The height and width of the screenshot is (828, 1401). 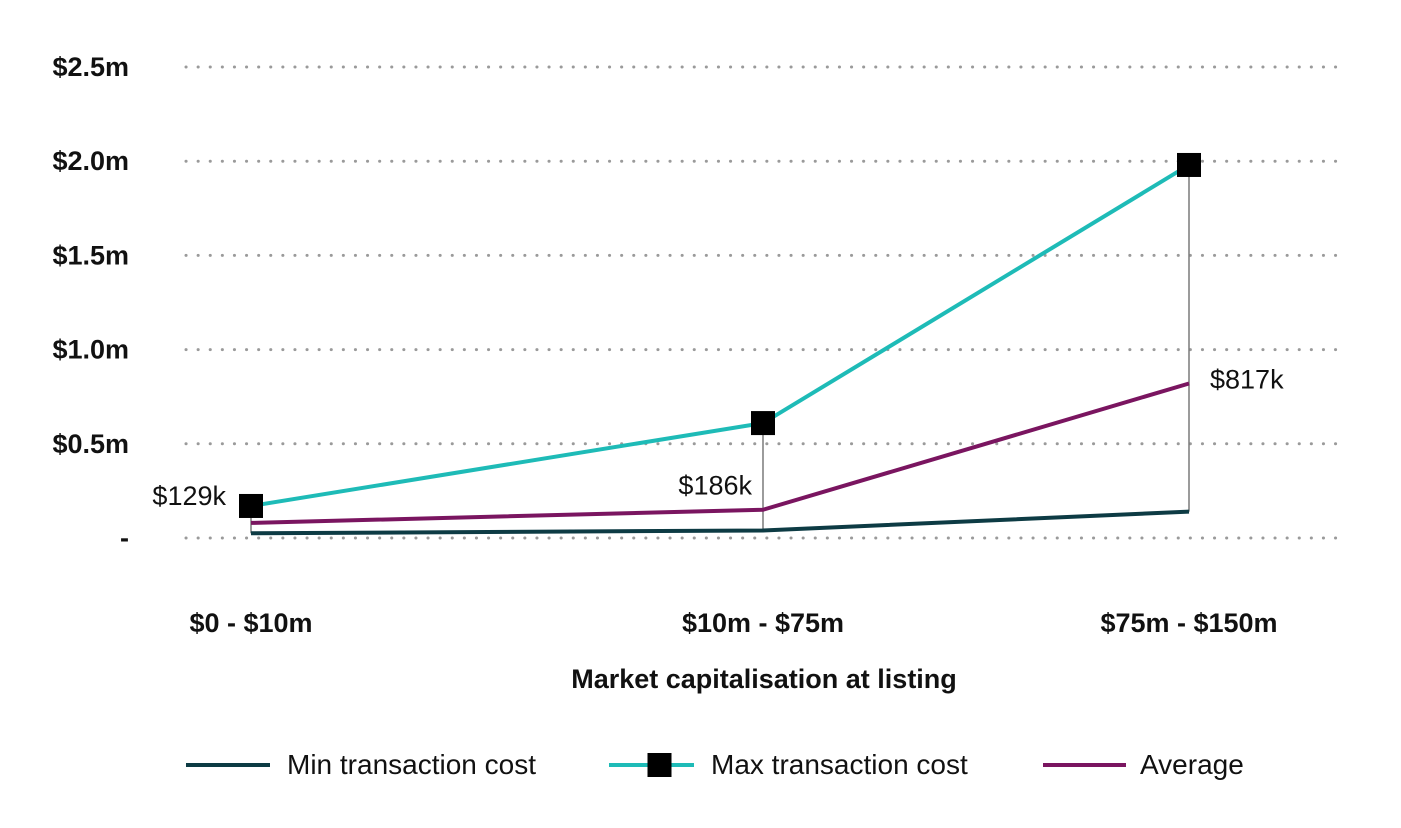 I want to click on legend-item: Average, so click(x=1143, y=764).